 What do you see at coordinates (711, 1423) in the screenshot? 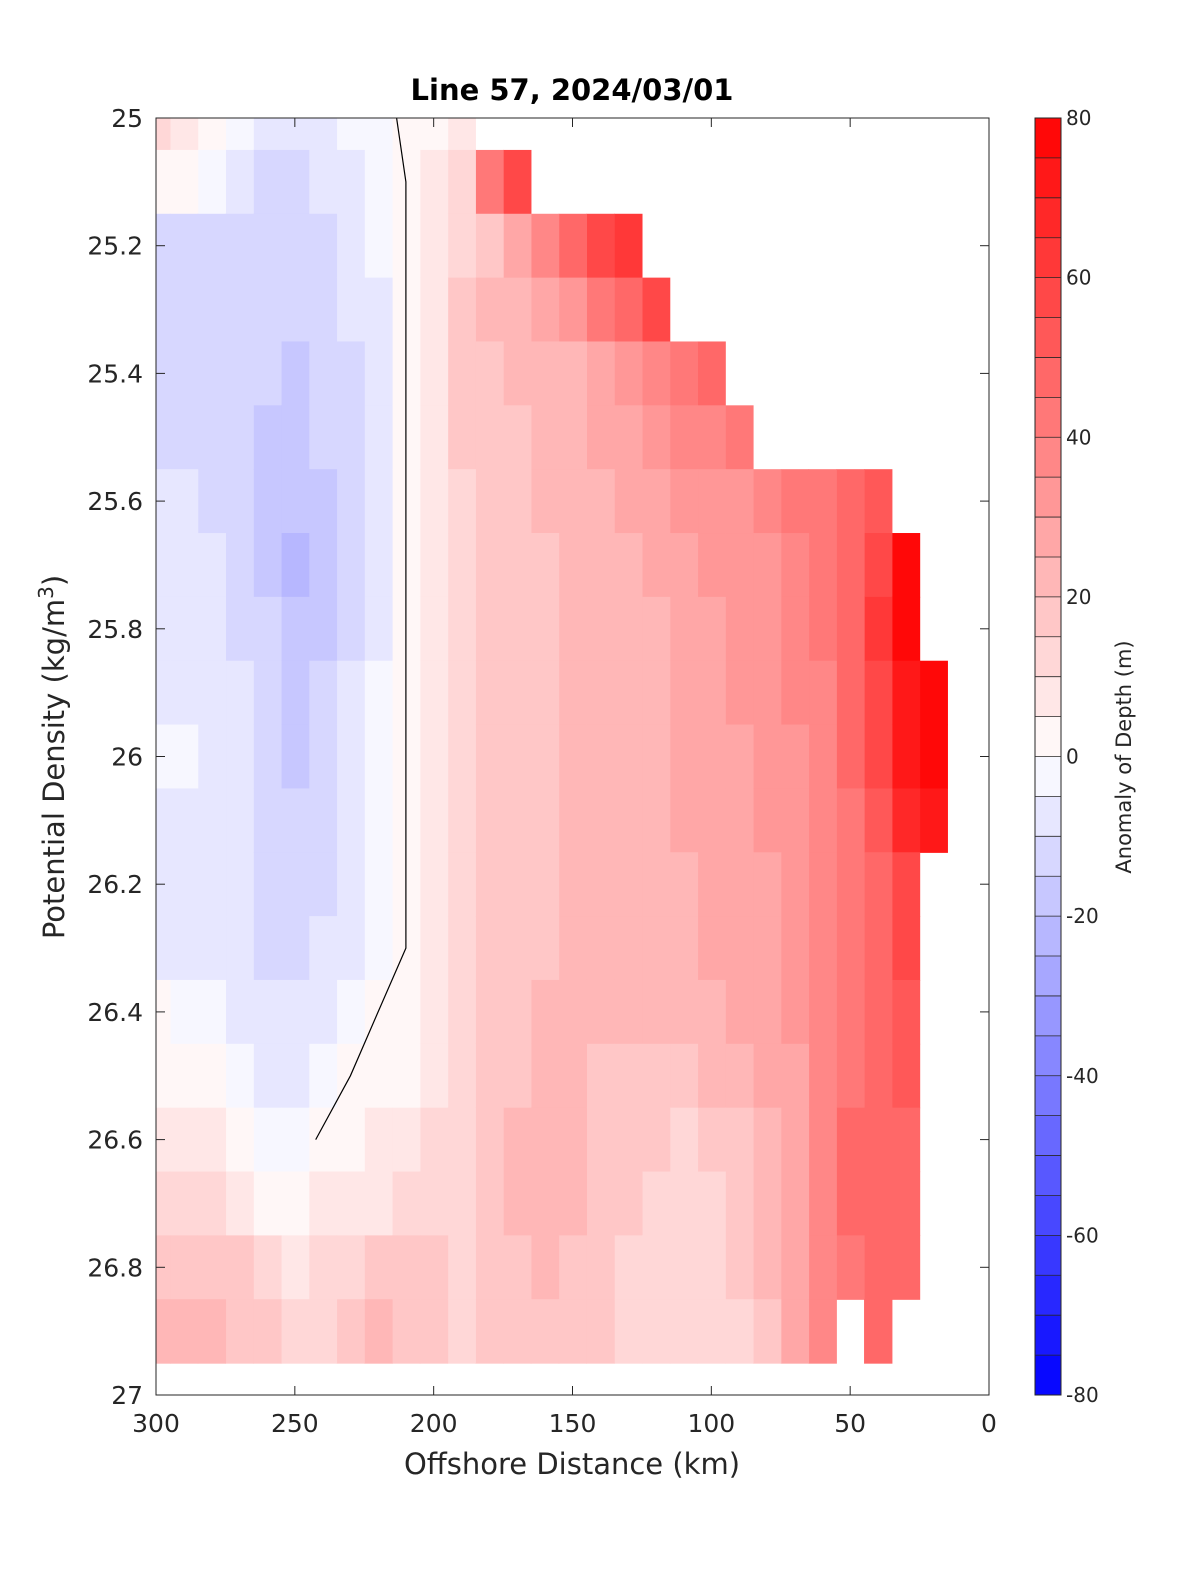
I see `x-tick-label: 100` at bounding box center [711, 1423].